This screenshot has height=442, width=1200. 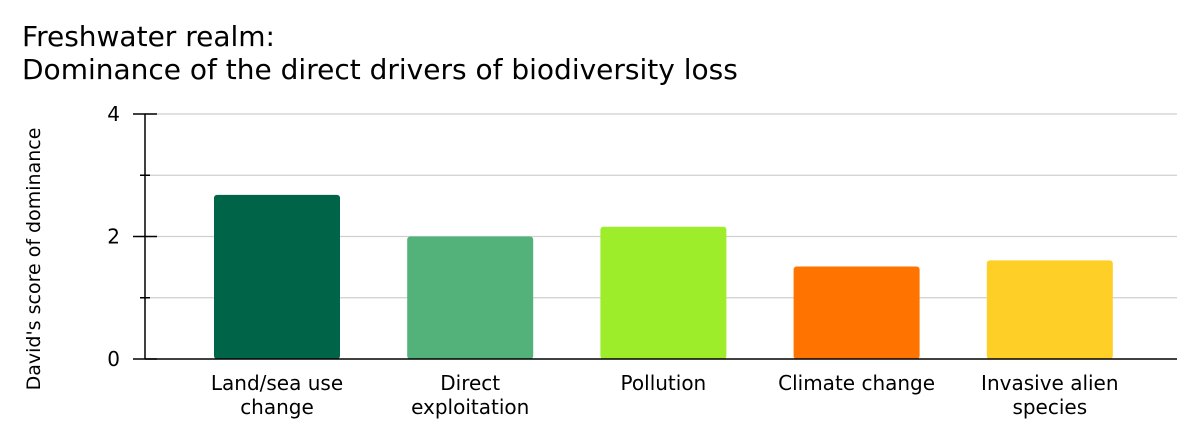 What do you see at coordinates (277, 407) in the screenshot?
I see `x-tick-label-line: change` at bounding box center [277, 407].